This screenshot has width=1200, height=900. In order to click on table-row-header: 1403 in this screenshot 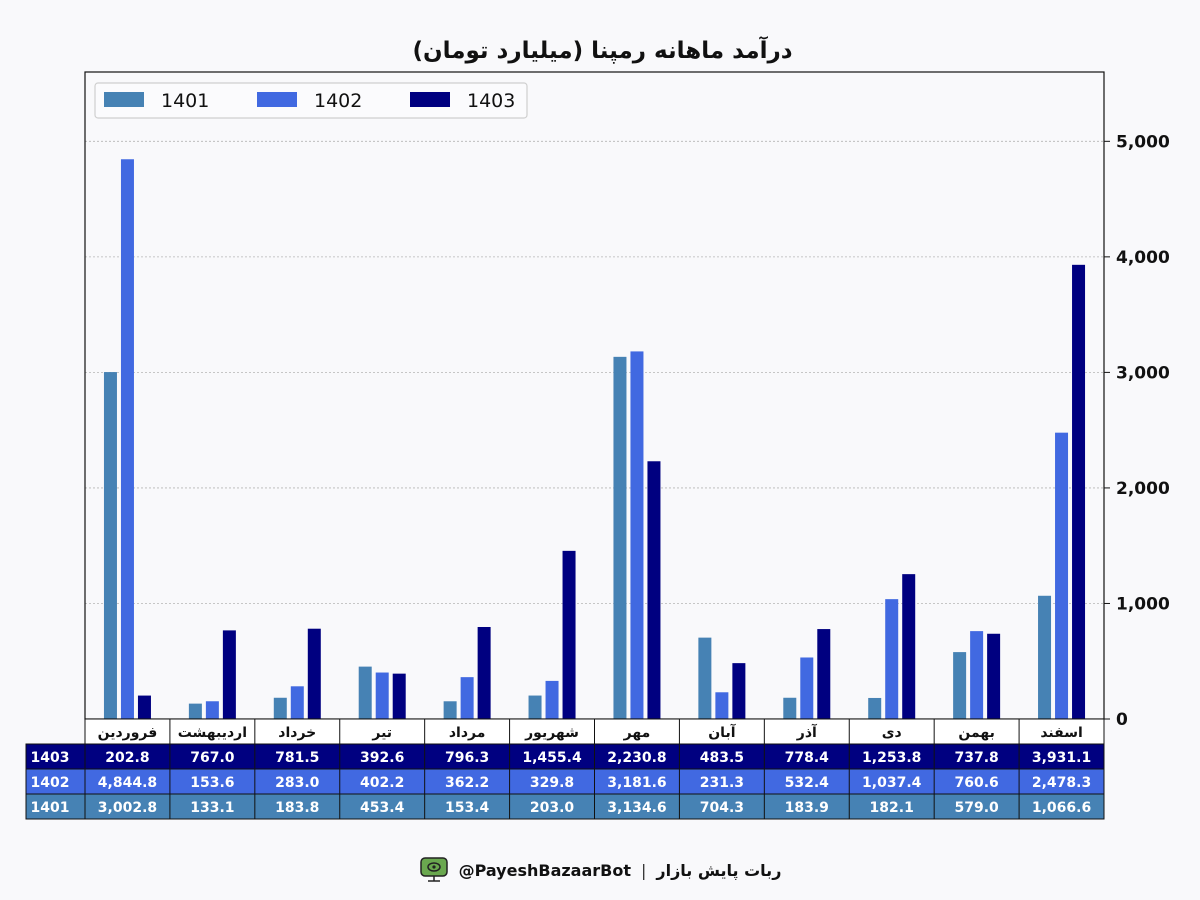, I will do `click(50, 758)`.